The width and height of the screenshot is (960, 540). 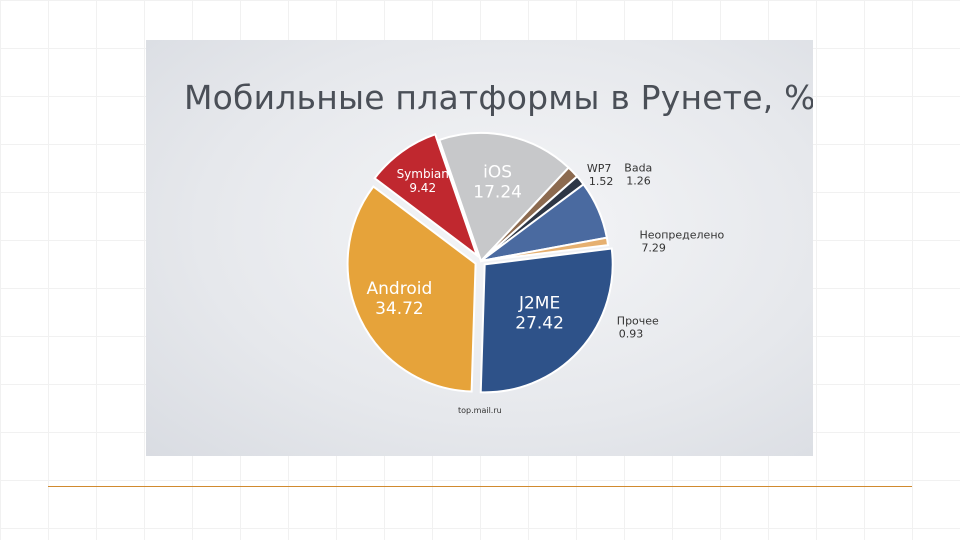 I want to click on slice-label-ios: iOS, so click(x=497, y=172).